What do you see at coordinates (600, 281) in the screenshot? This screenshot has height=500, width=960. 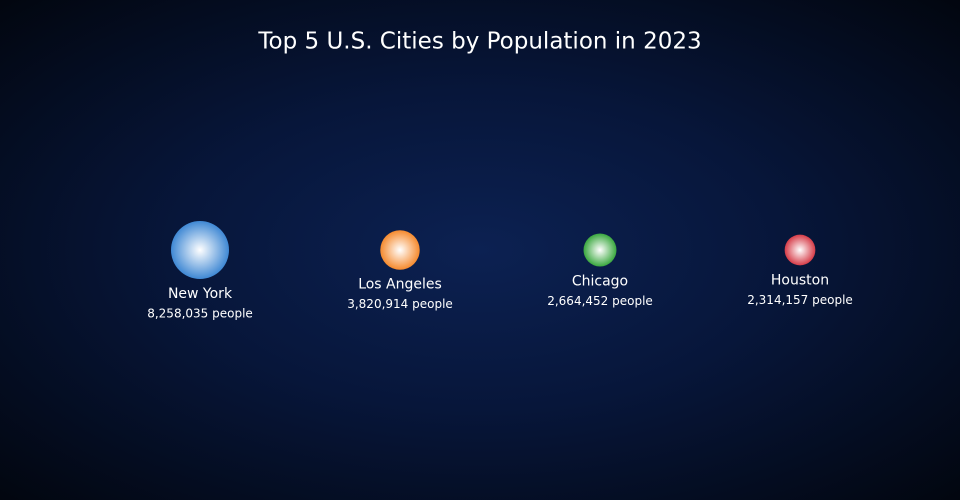 I see `city-label: Chicago` at bounding box center [600, 281].